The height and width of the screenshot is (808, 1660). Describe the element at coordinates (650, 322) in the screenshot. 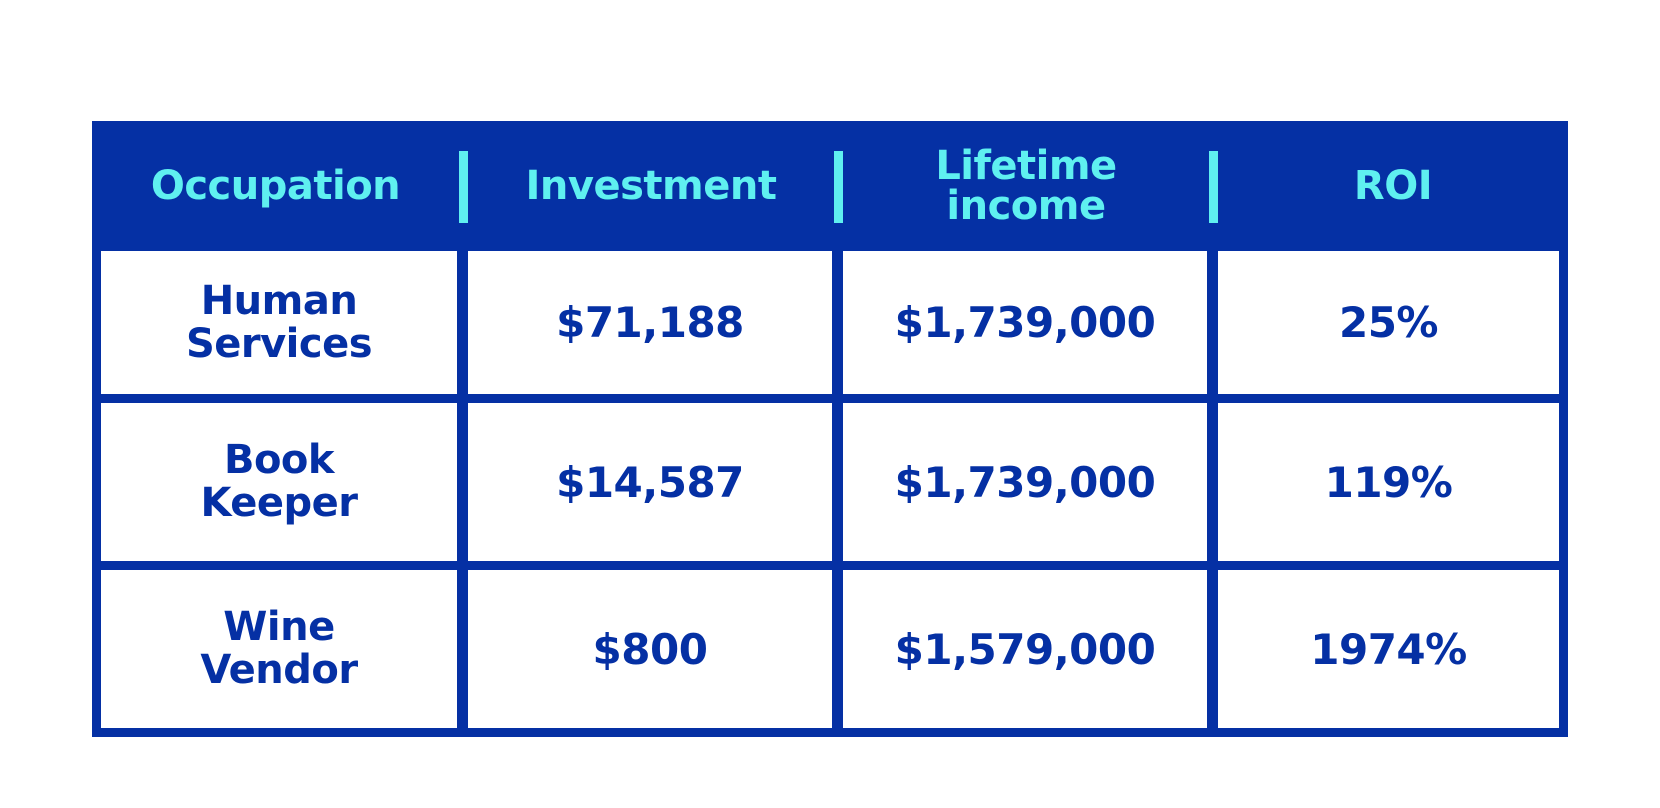

I see `cell-investment: $71,188` at that location.